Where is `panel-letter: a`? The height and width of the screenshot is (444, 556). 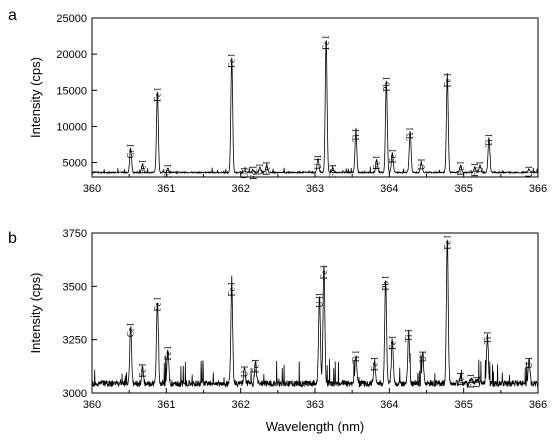
panel-letter: a is located at coordinates (12, 15).